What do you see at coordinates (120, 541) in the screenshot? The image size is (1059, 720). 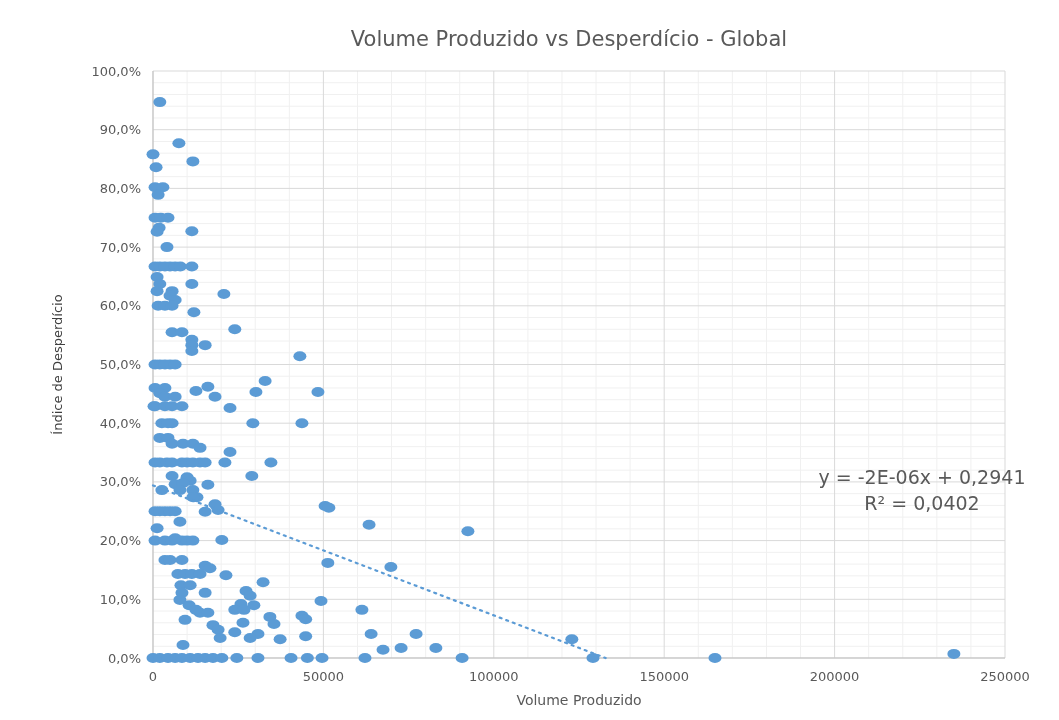 I see `y-tick-label: 20,0%` at bounding box center [120, 541].